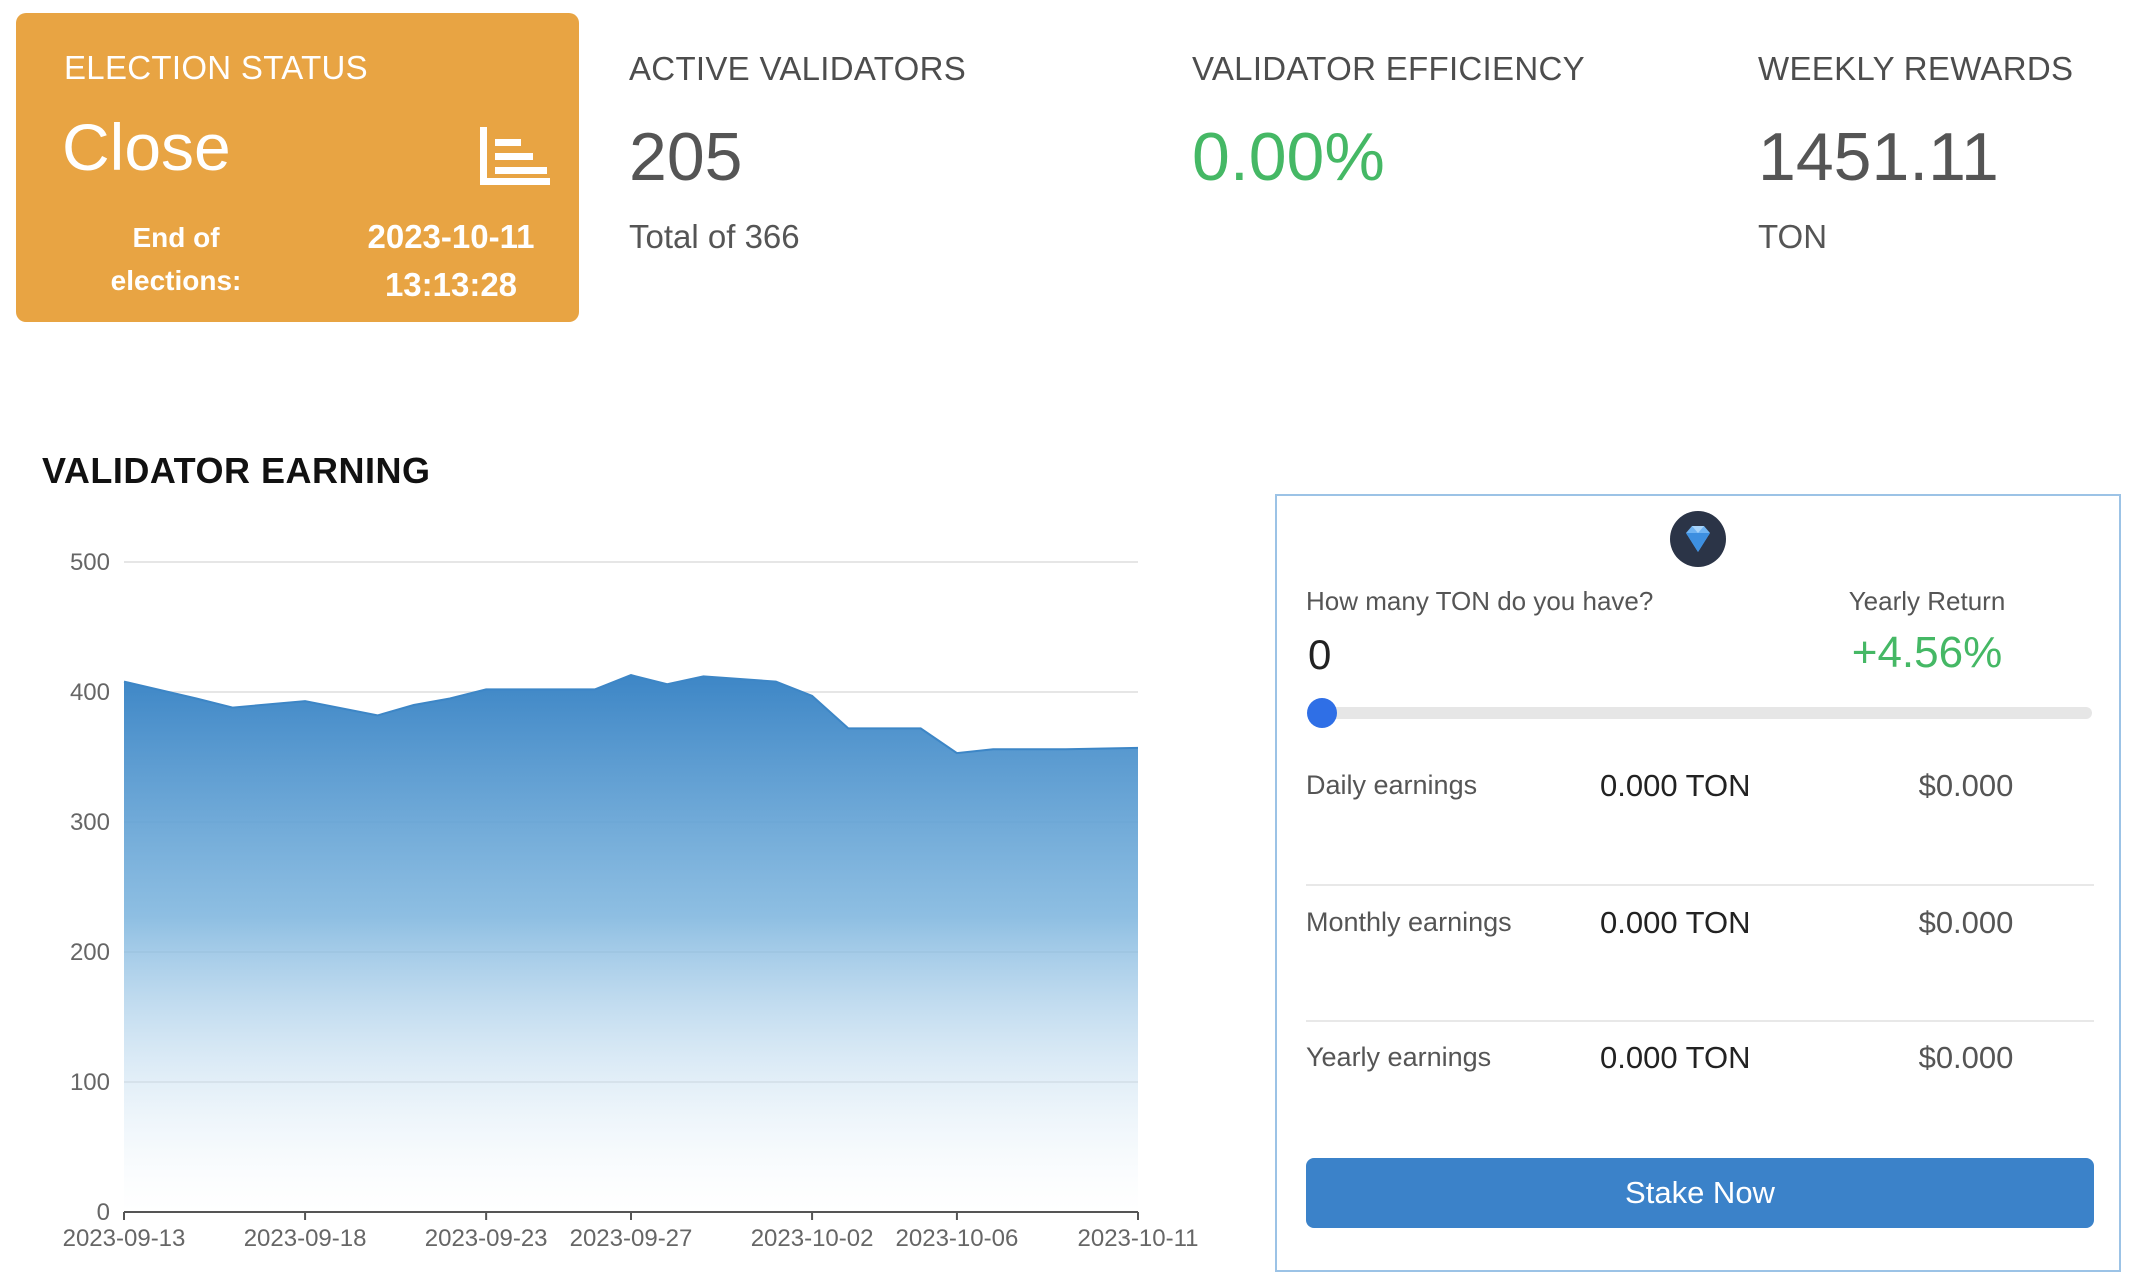 Image resolution: width=2134 pixels, height=1284 pixels. What do you see at coordinates (631, 1238) in the screenshot?
I see `x-tick-label: 2023-09-27` at bounding box center [631, 1238].